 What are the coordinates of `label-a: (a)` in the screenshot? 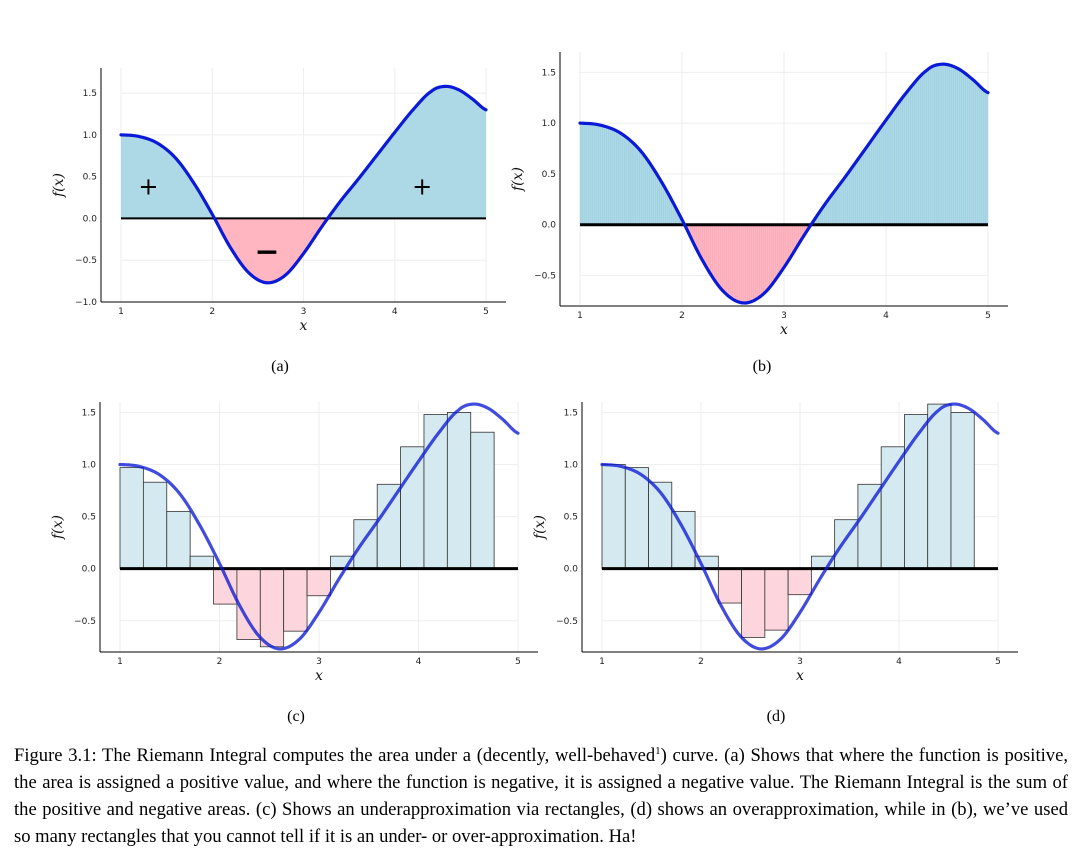 It's located at (280, 366).